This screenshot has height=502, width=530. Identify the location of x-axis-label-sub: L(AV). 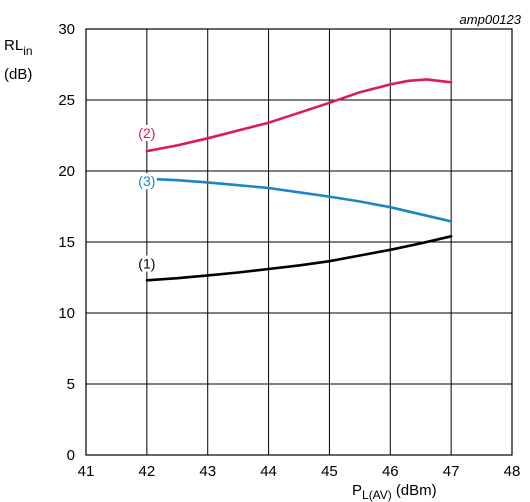
(377, 495).